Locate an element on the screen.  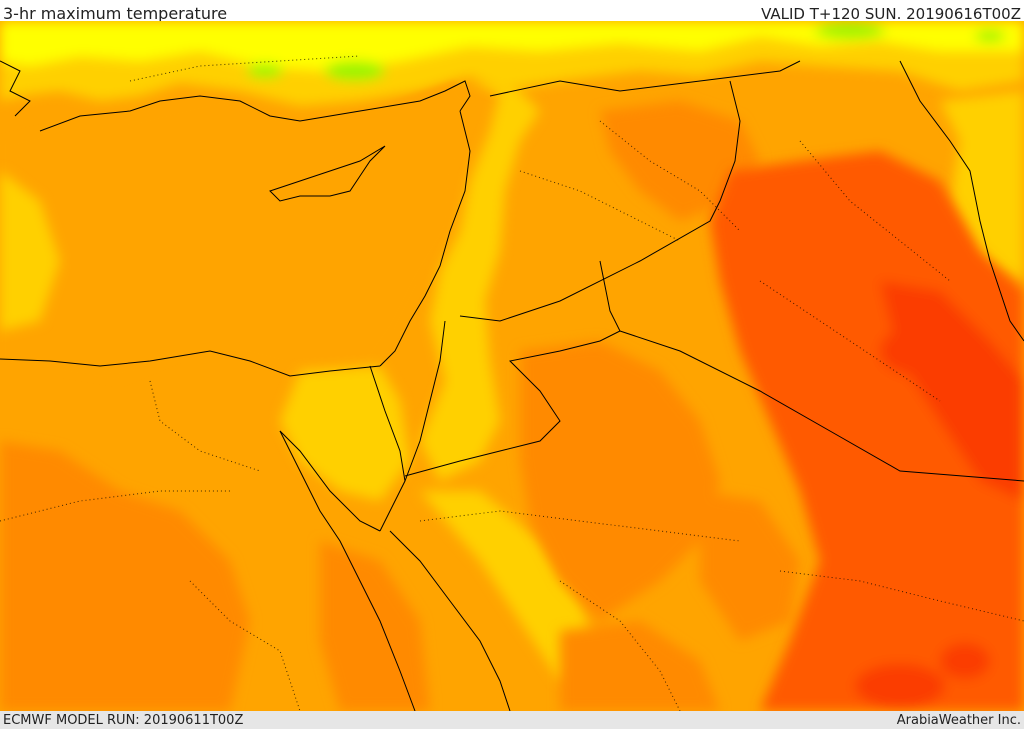
credit-label: ArabiaWeather Inc. is located at coordinates (958, 720).